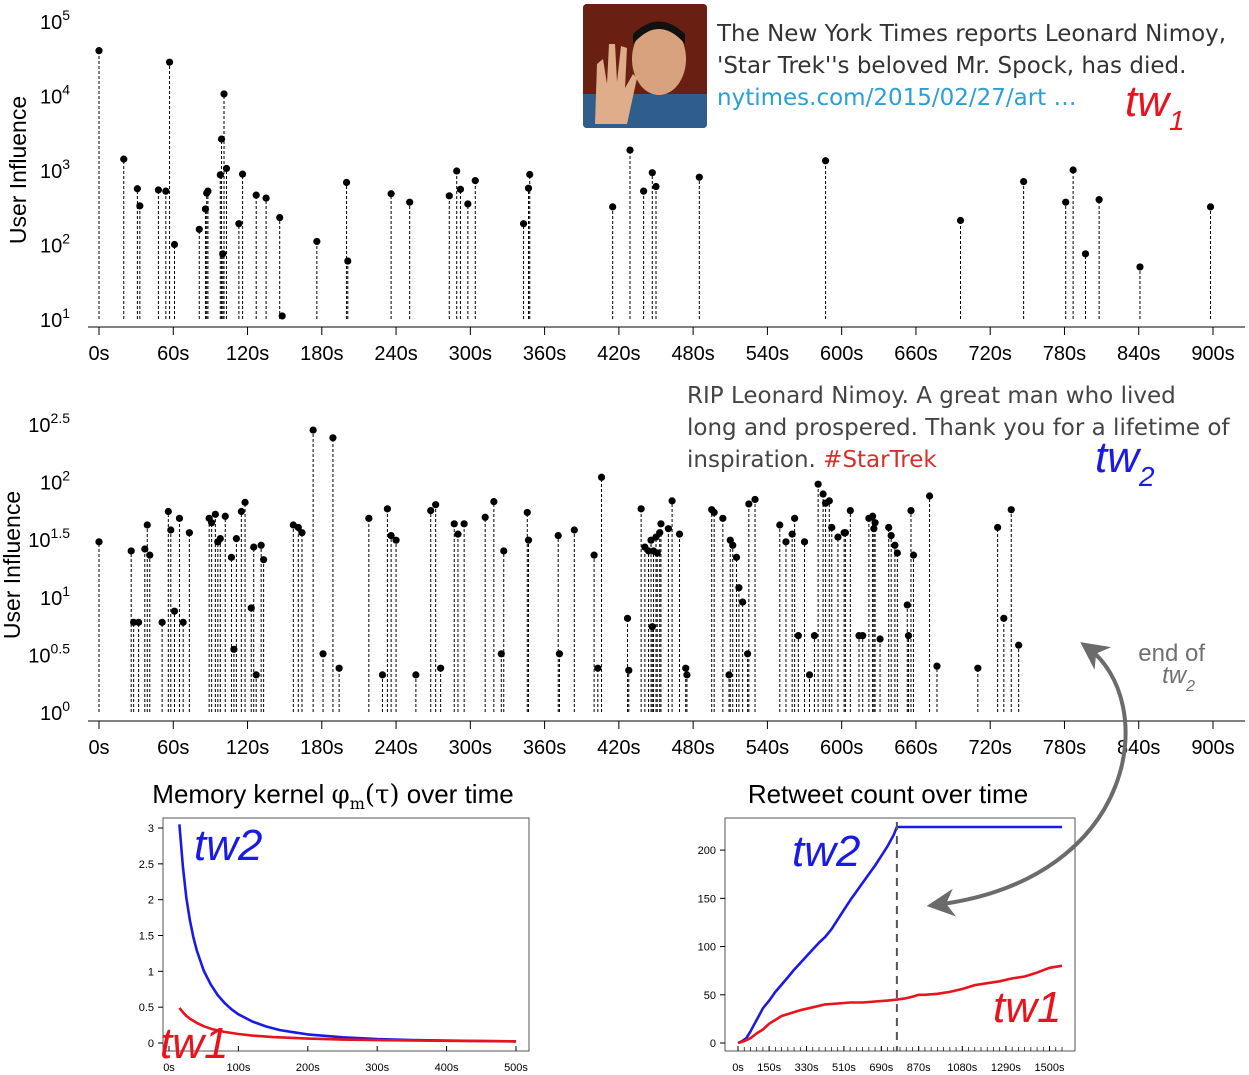 This screenshot has width=1249, height=1075. I want to click on x-tick-label: 780s, so click(1064, 748).